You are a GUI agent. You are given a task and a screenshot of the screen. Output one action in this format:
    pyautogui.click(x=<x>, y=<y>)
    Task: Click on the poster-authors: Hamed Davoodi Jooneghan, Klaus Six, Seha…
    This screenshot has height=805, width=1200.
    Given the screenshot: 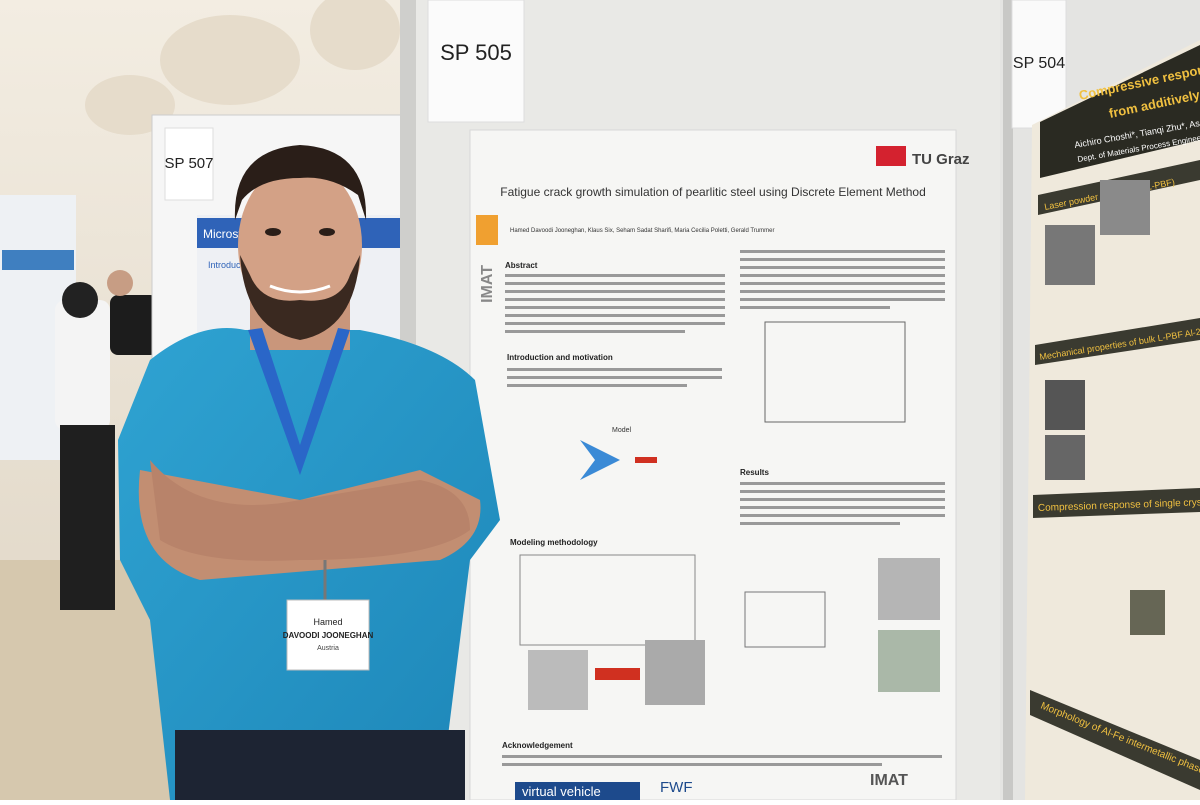 What is the action you would take?
    pyautogui.click(x=642, y=231)
    